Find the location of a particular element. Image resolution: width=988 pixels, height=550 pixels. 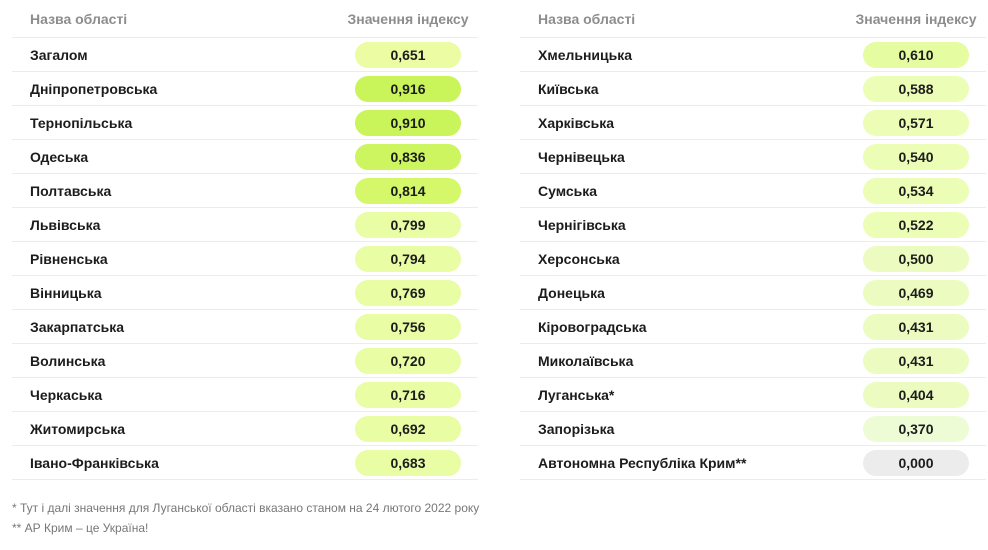

region-name: Хмельницька is located at coordinates (585, 54).